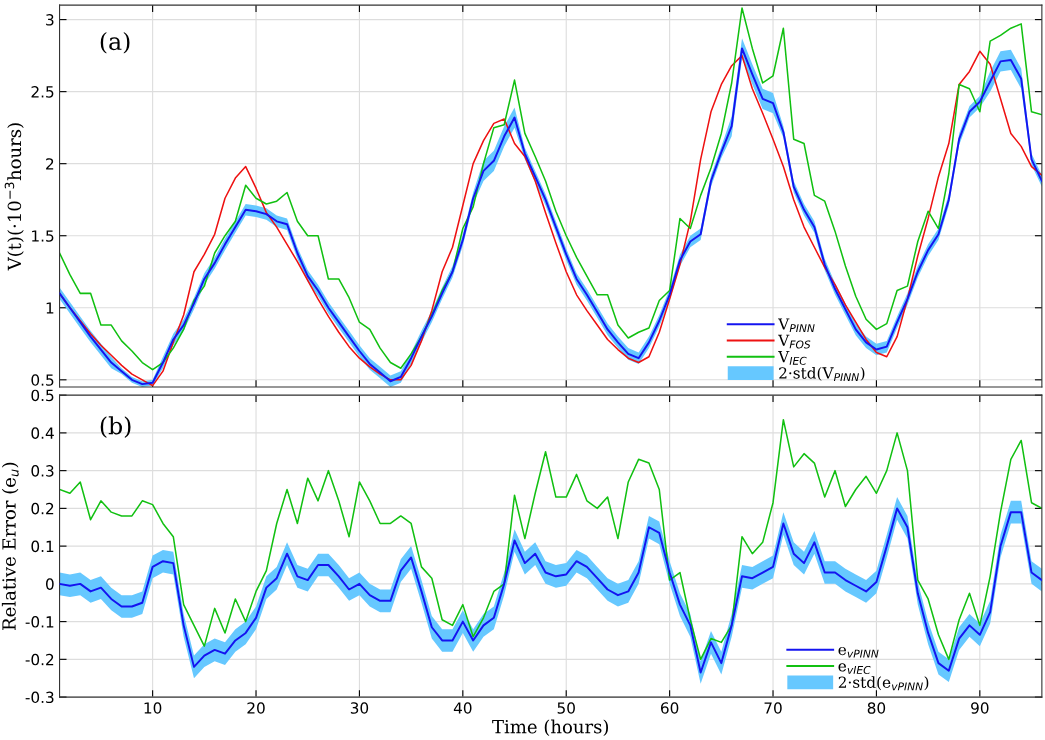 The width and height of the screenshot is (1045, 740). Describe the element at coordinates (876, 708) in the screenshot. I see `x-tick-label: 80` at that location.